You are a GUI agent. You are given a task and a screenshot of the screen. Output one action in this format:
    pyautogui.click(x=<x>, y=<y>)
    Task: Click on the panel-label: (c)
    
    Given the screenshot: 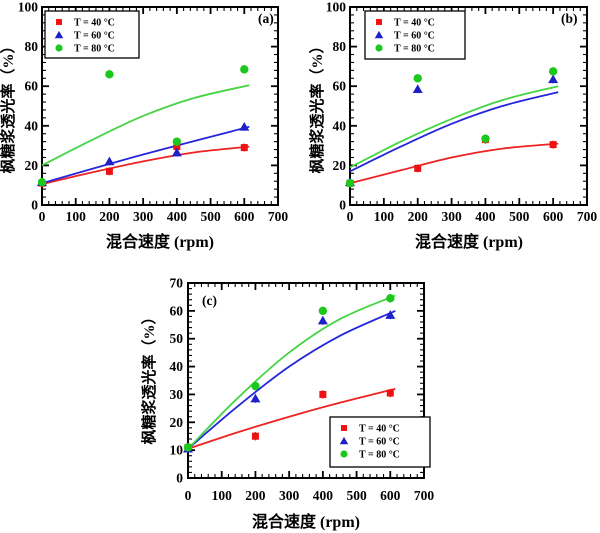 What is the action you would take?
    pyautogui.click(x=209, y=300)
    